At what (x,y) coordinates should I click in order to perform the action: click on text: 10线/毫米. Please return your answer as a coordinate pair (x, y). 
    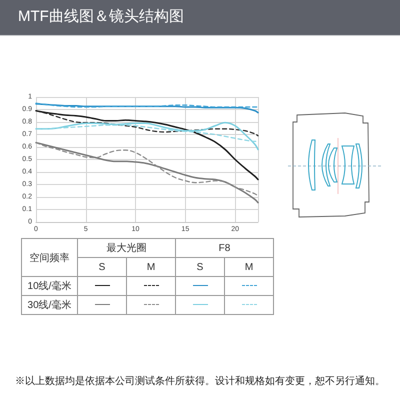
    Looking at the image, I should click on (50, 286).